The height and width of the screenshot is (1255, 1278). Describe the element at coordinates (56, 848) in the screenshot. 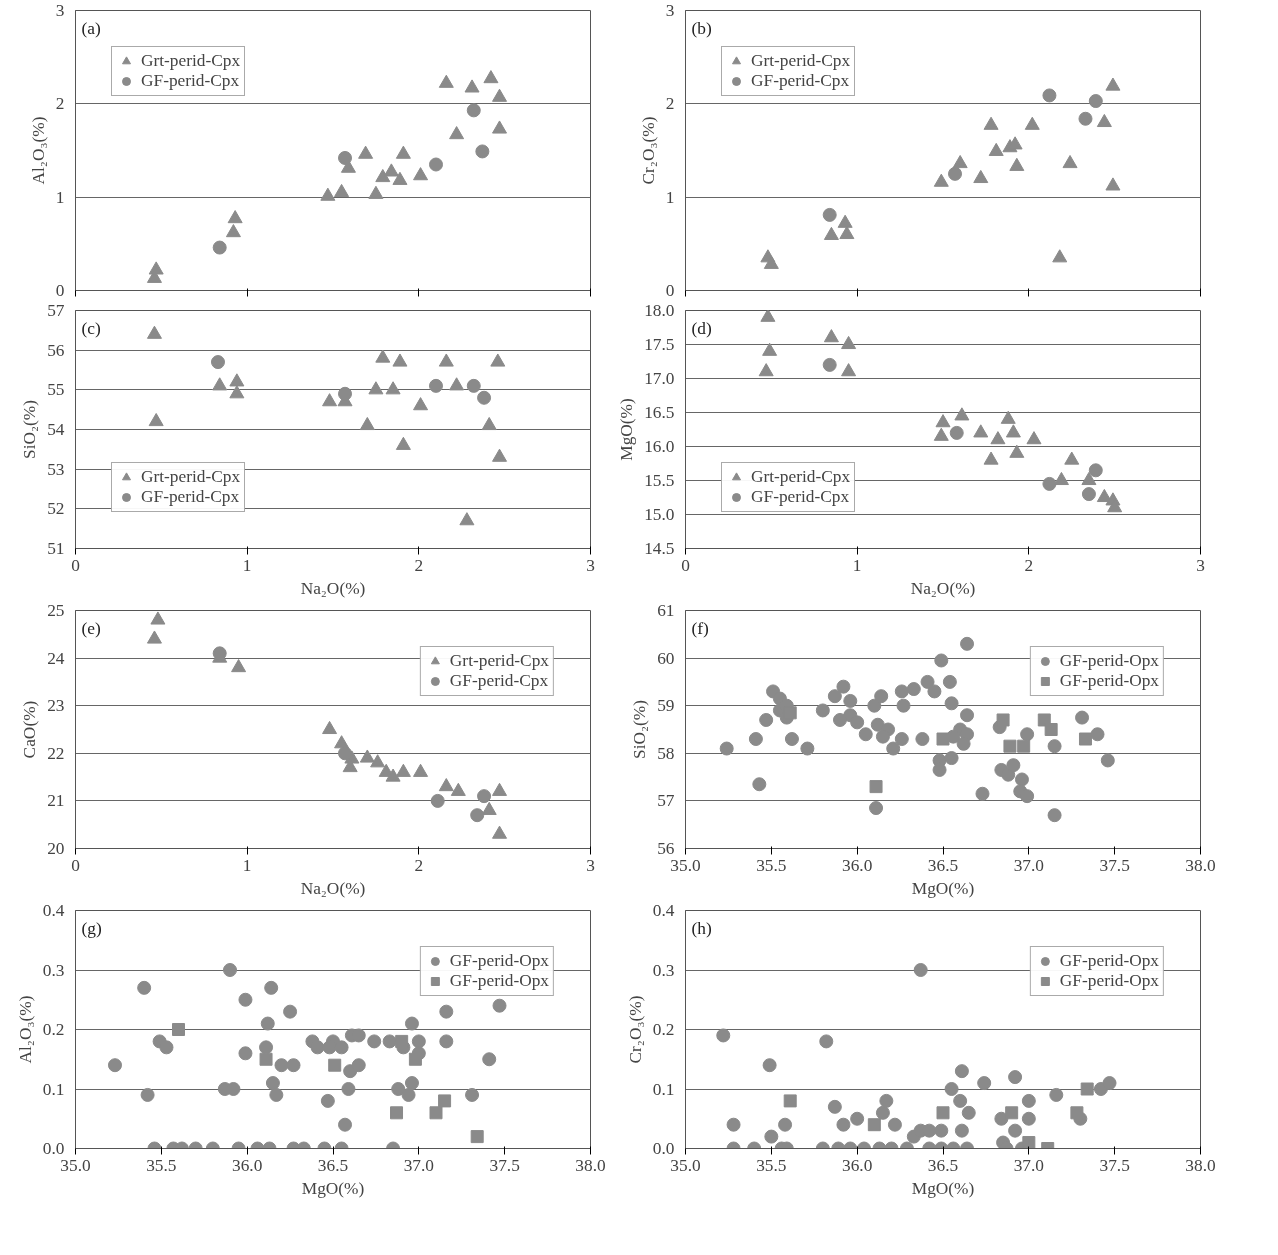

I see `y-tick-label: 20` at that location.